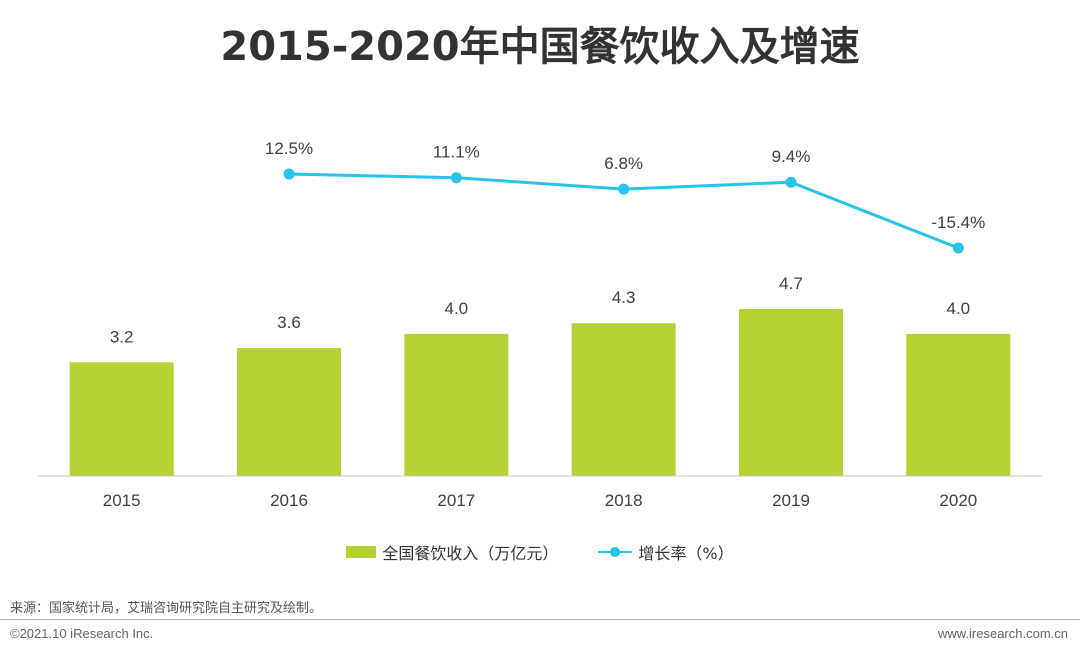 This screenshot has width=1080, height=653. I want to click on bar-2016, so click(289, 412).